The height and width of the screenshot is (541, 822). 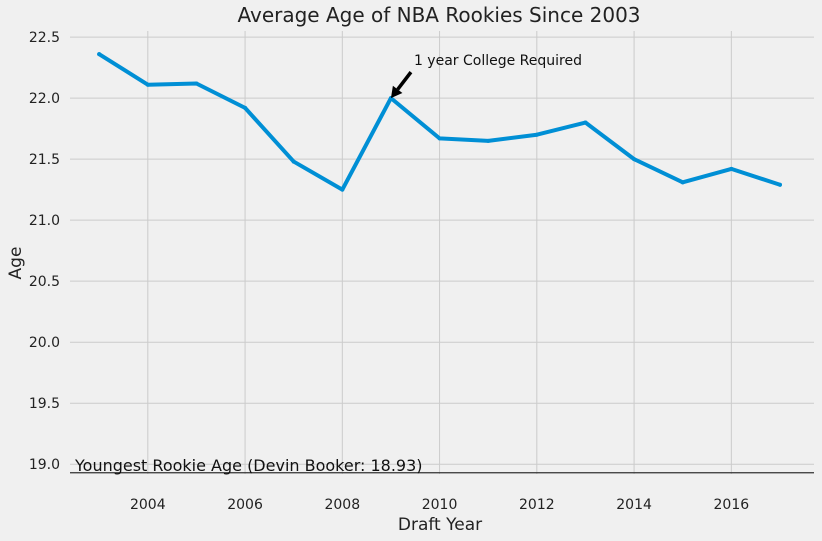 What do you see at coordinates (440, 525) in the screenshot?
I see `x-axis-label: Draft Year` at bounding box center [440, 525].